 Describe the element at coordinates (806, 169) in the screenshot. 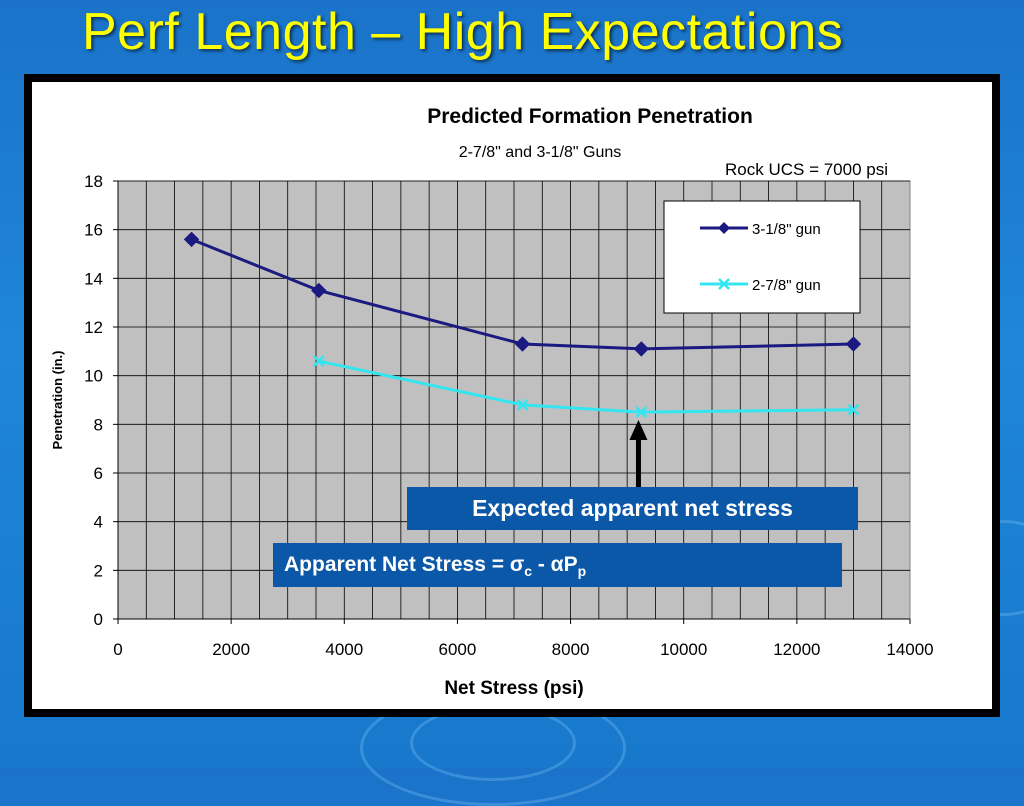

I see `rock-ucs-annotation: Rock UCS = 7000 psi` at that location.